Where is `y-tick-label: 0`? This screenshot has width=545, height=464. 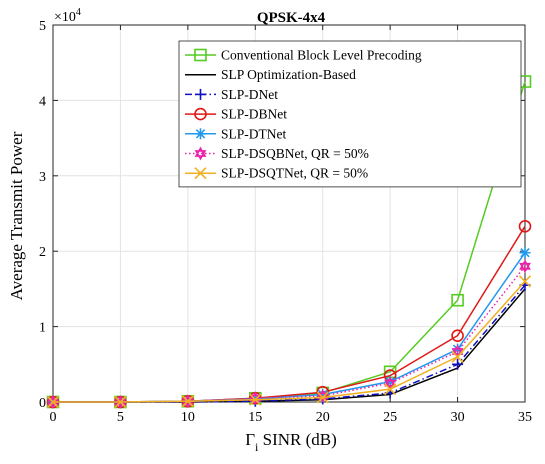 y-tick-label: 0 is located at coordinates (42, 403).